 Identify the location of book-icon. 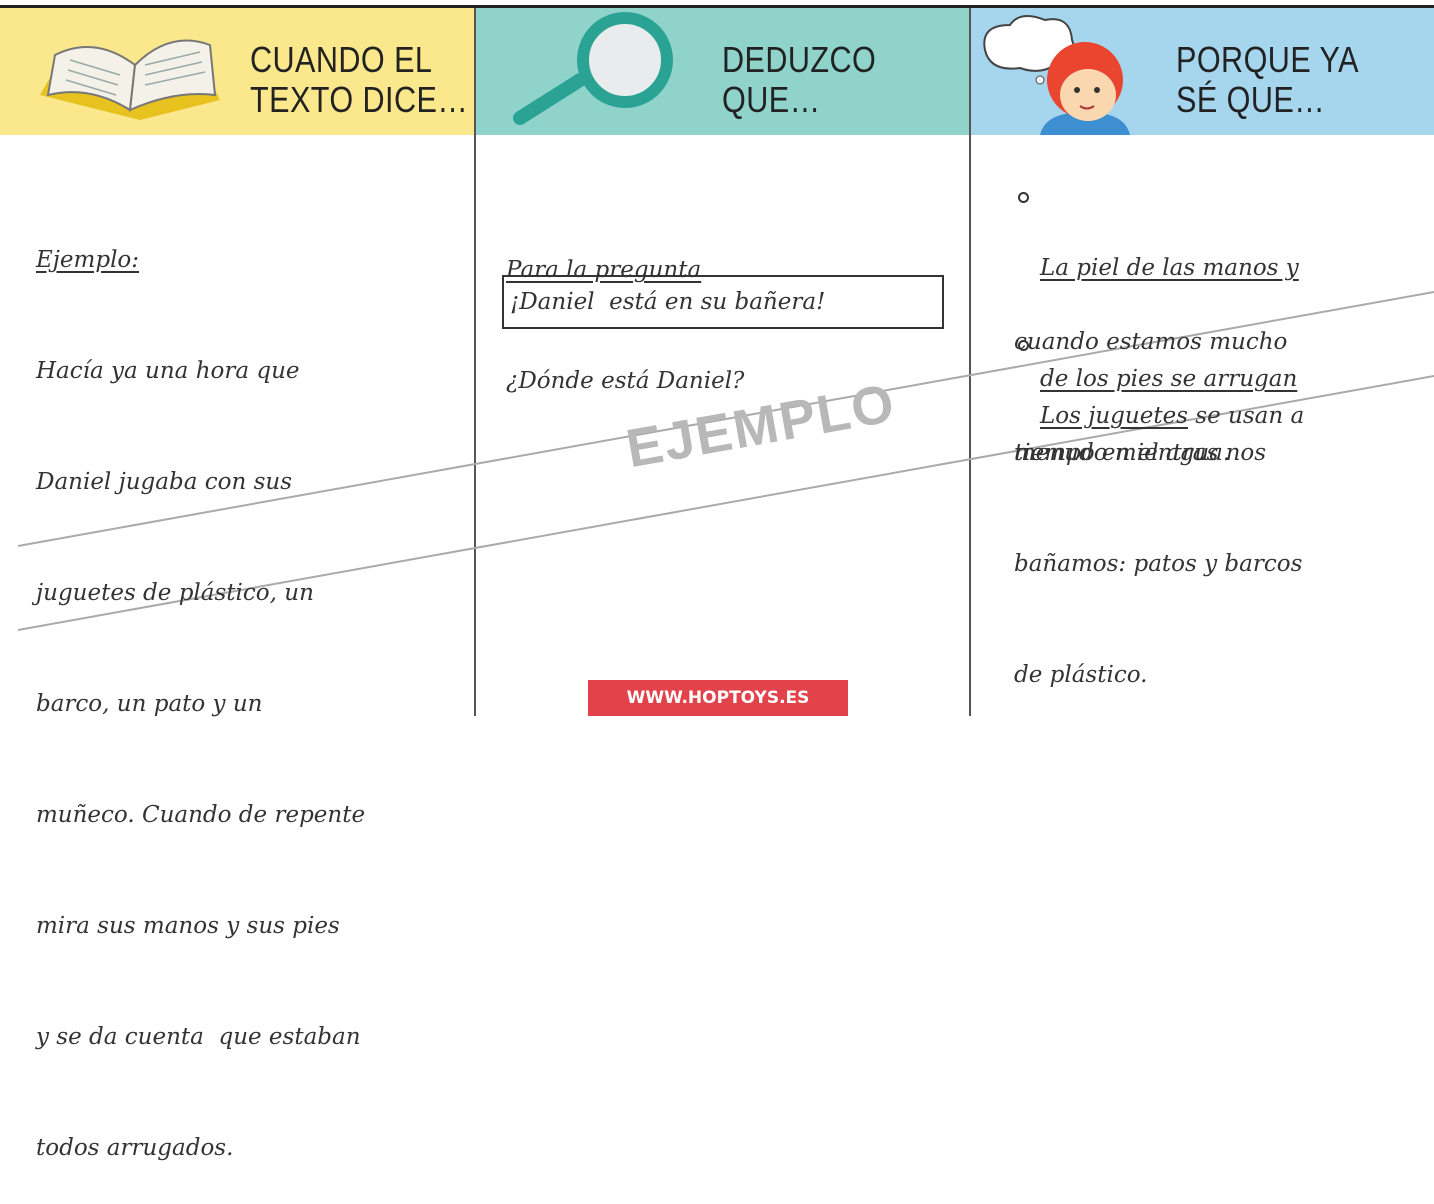
(130, 79).